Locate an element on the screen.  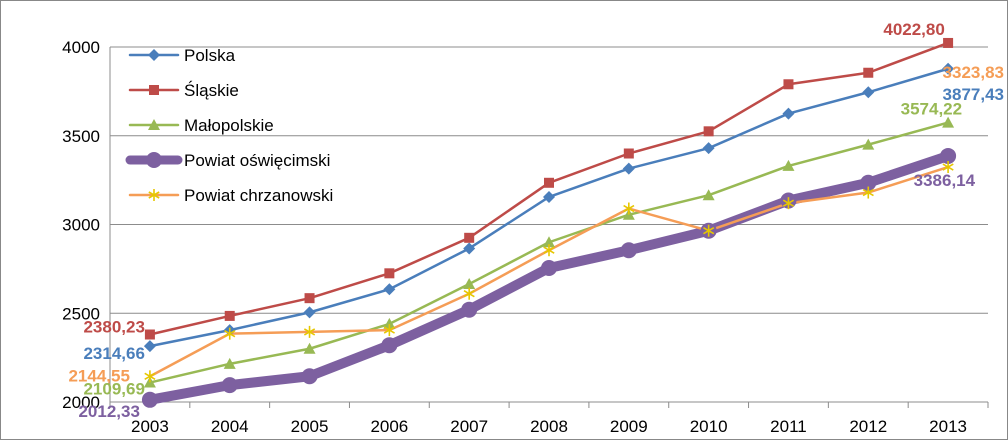
data-label: 3574,22 is located at coordinates (931, 109).